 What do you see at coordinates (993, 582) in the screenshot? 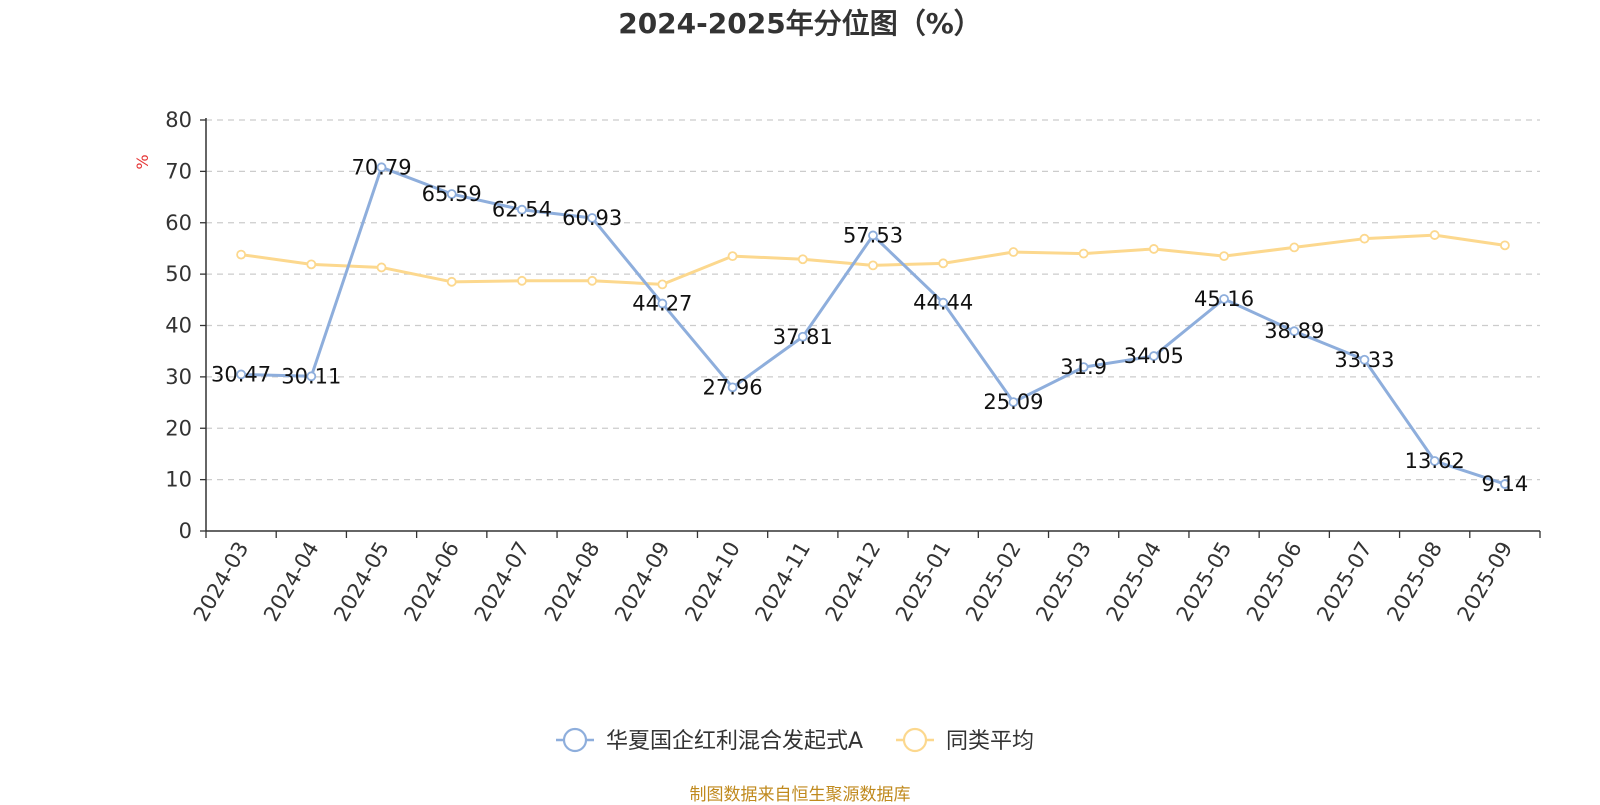
I see `x-tick-label: 2025-02` at bounding box center [993, 582].